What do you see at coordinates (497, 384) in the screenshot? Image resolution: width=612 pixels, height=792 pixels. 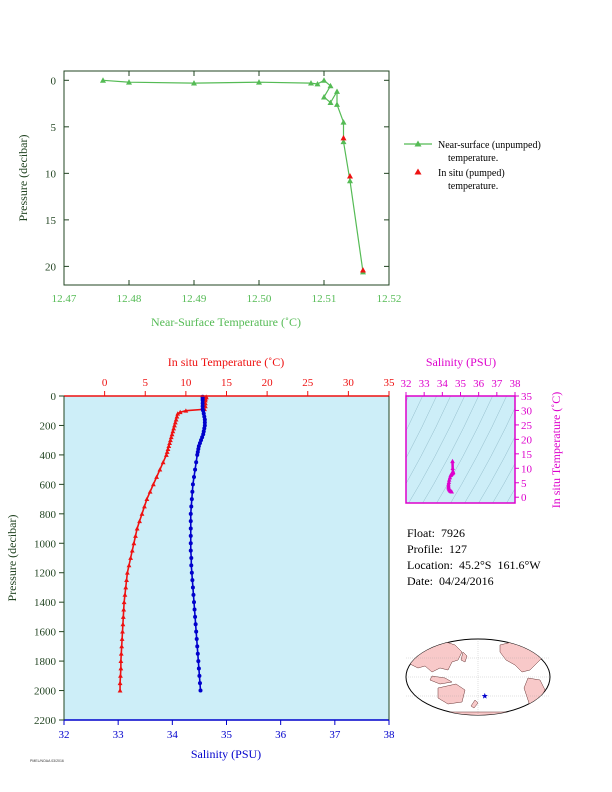 I see `ts-salinity-tick-label-5: 37` at bounding box center [497, 384].